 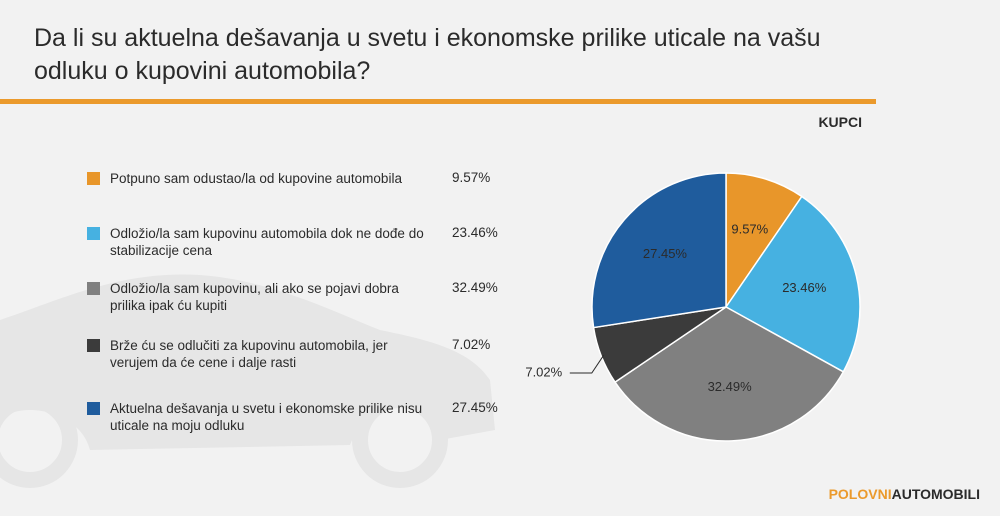 What do you see at coordinates (665, 253) in the screenshot?
I see `slice-label: 27.45%` at bounding box center [665, 253].